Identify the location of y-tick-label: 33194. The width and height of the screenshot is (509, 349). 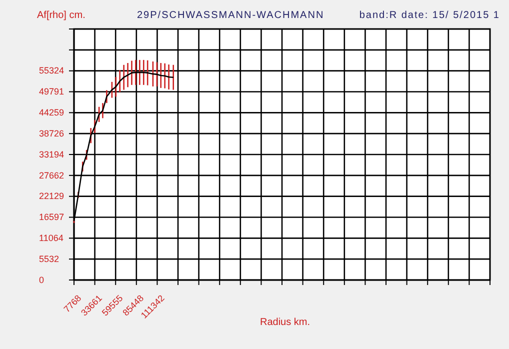
(51, 154).